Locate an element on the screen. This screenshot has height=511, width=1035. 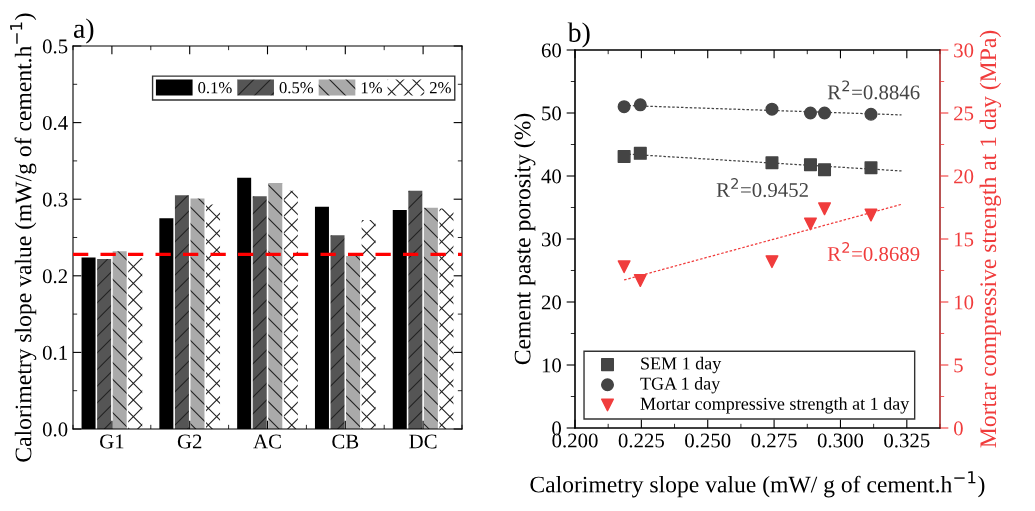
annotation: R$^{2}$=0.8689 is located at coordinates (873, 252).